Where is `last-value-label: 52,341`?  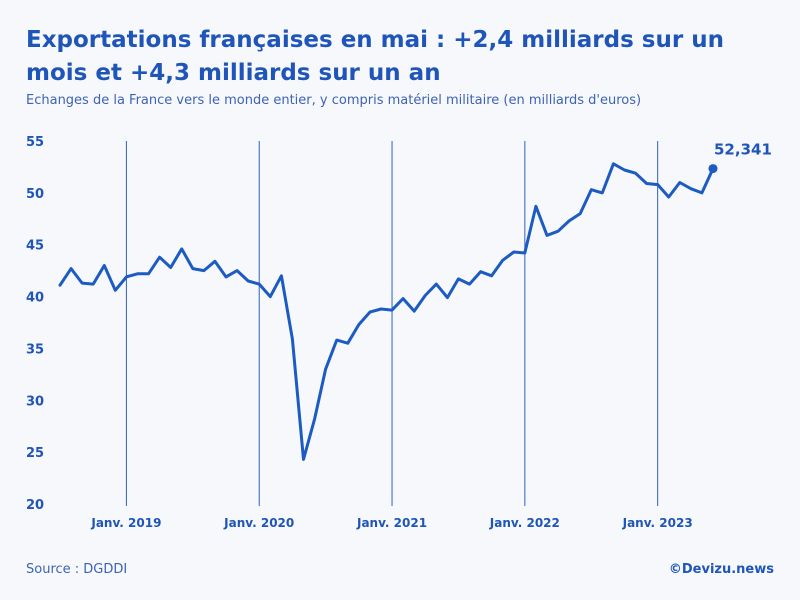 last-value-label: 52,341 is located at coordinates (743, 150).